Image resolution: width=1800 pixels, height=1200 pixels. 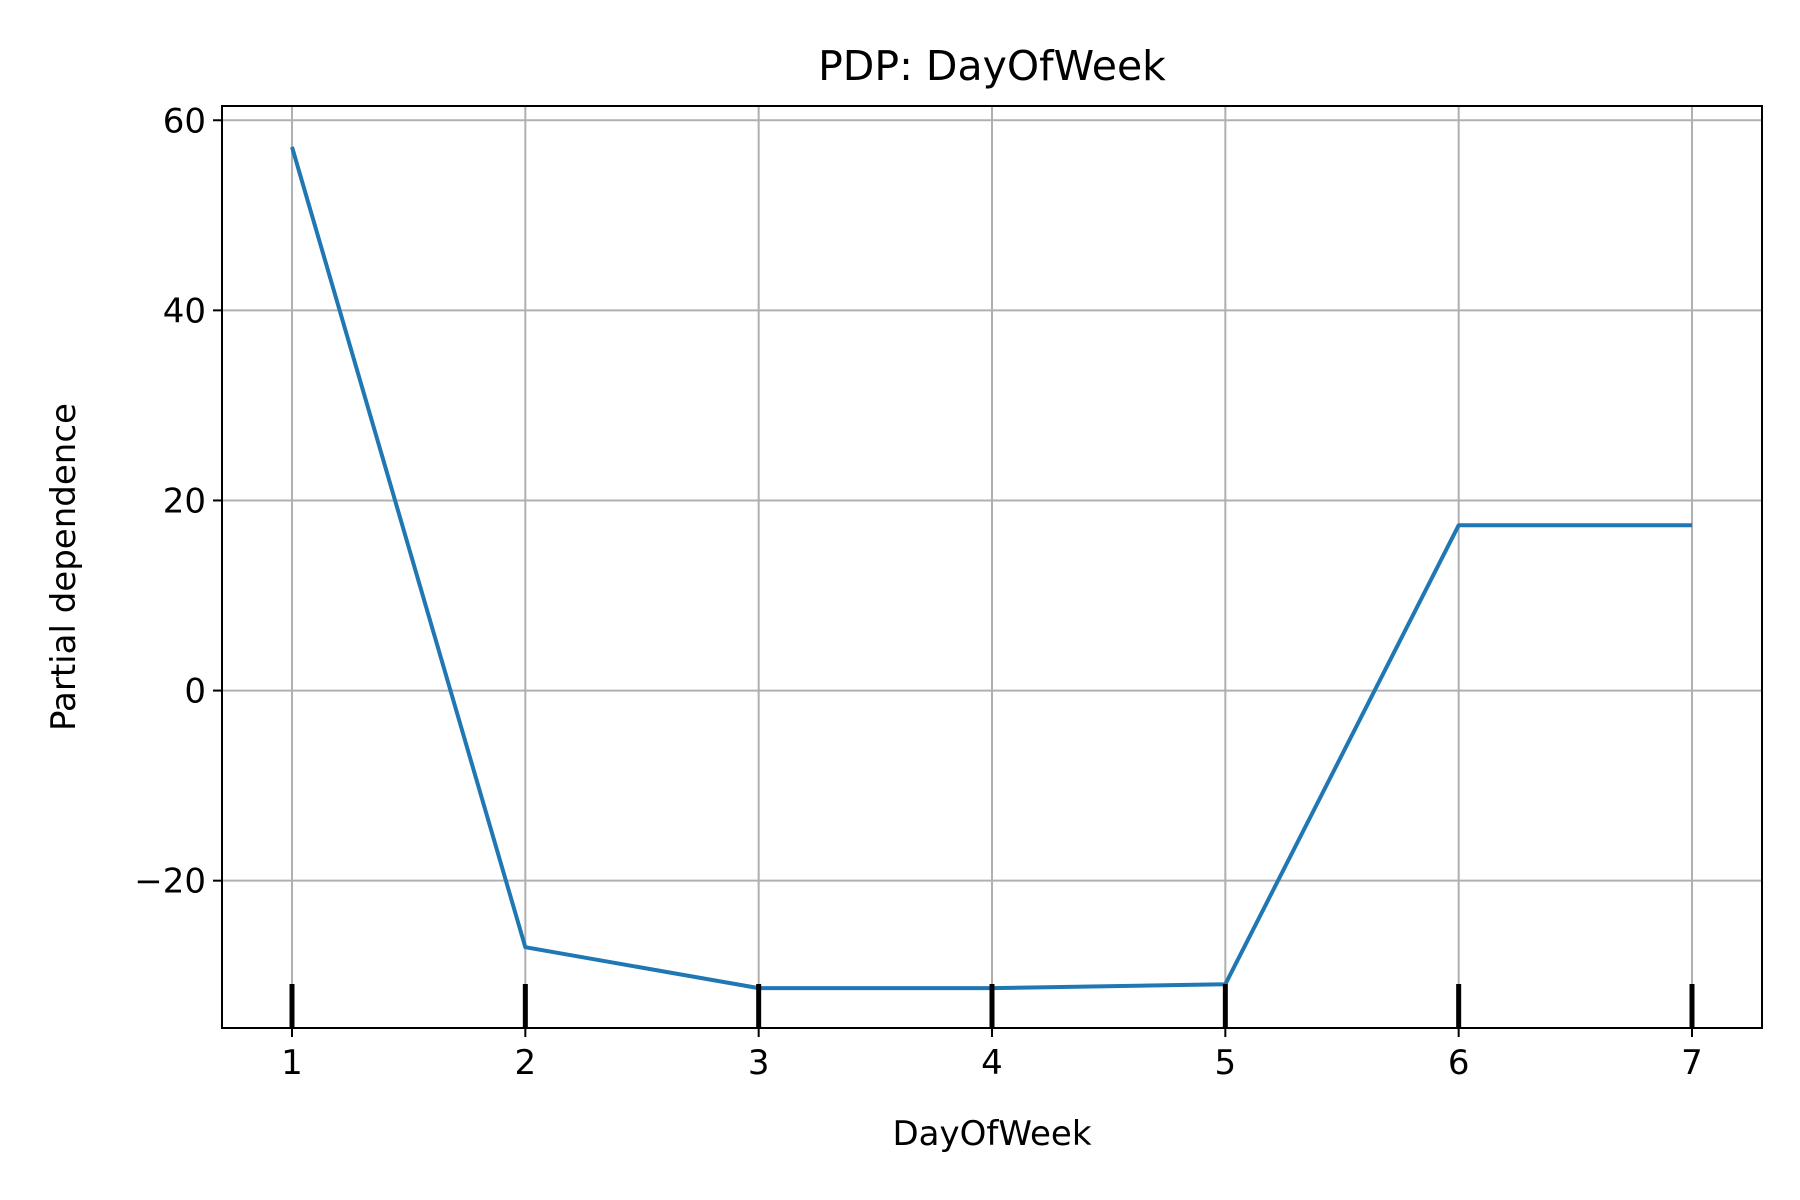 What do you see at coordinates (195, 692) in the screenshot?
I see `y-tick-label: 0` at bounding box center [195, 692].